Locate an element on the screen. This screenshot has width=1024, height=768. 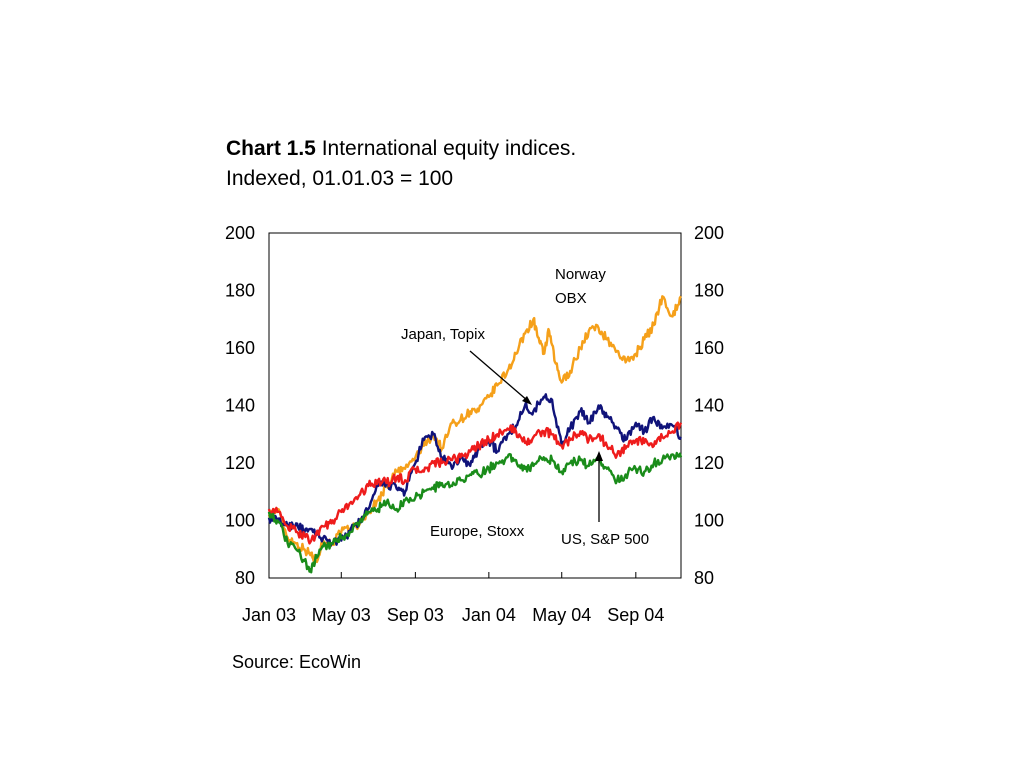
y-axis-left: 80 100 120 140 160 180 200 is located at coordinates (240, 405).